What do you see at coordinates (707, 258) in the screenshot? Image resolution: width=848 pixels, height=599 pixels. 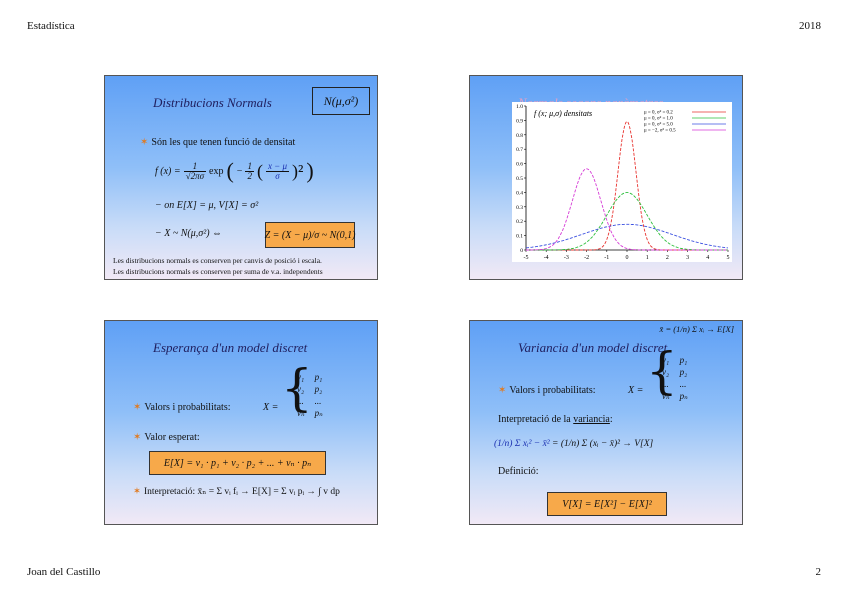 I see `x-tick-label: 4` at bounding box center [707, 258].